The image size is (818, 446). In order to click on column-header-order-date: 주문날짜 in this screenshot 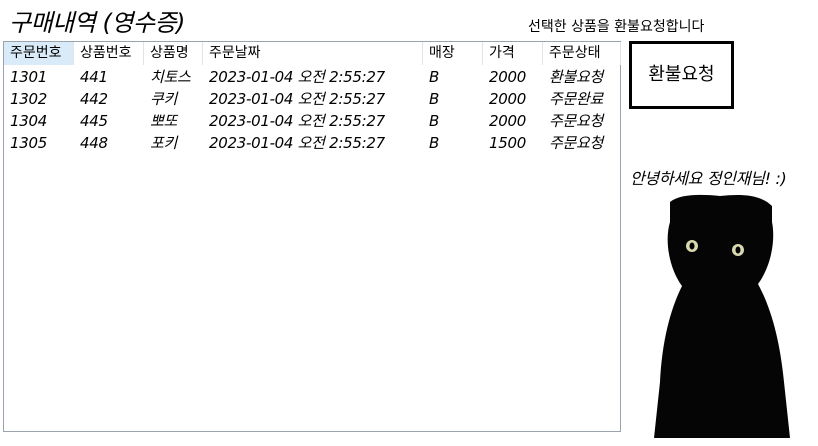, I will do `click(313, 53)`.